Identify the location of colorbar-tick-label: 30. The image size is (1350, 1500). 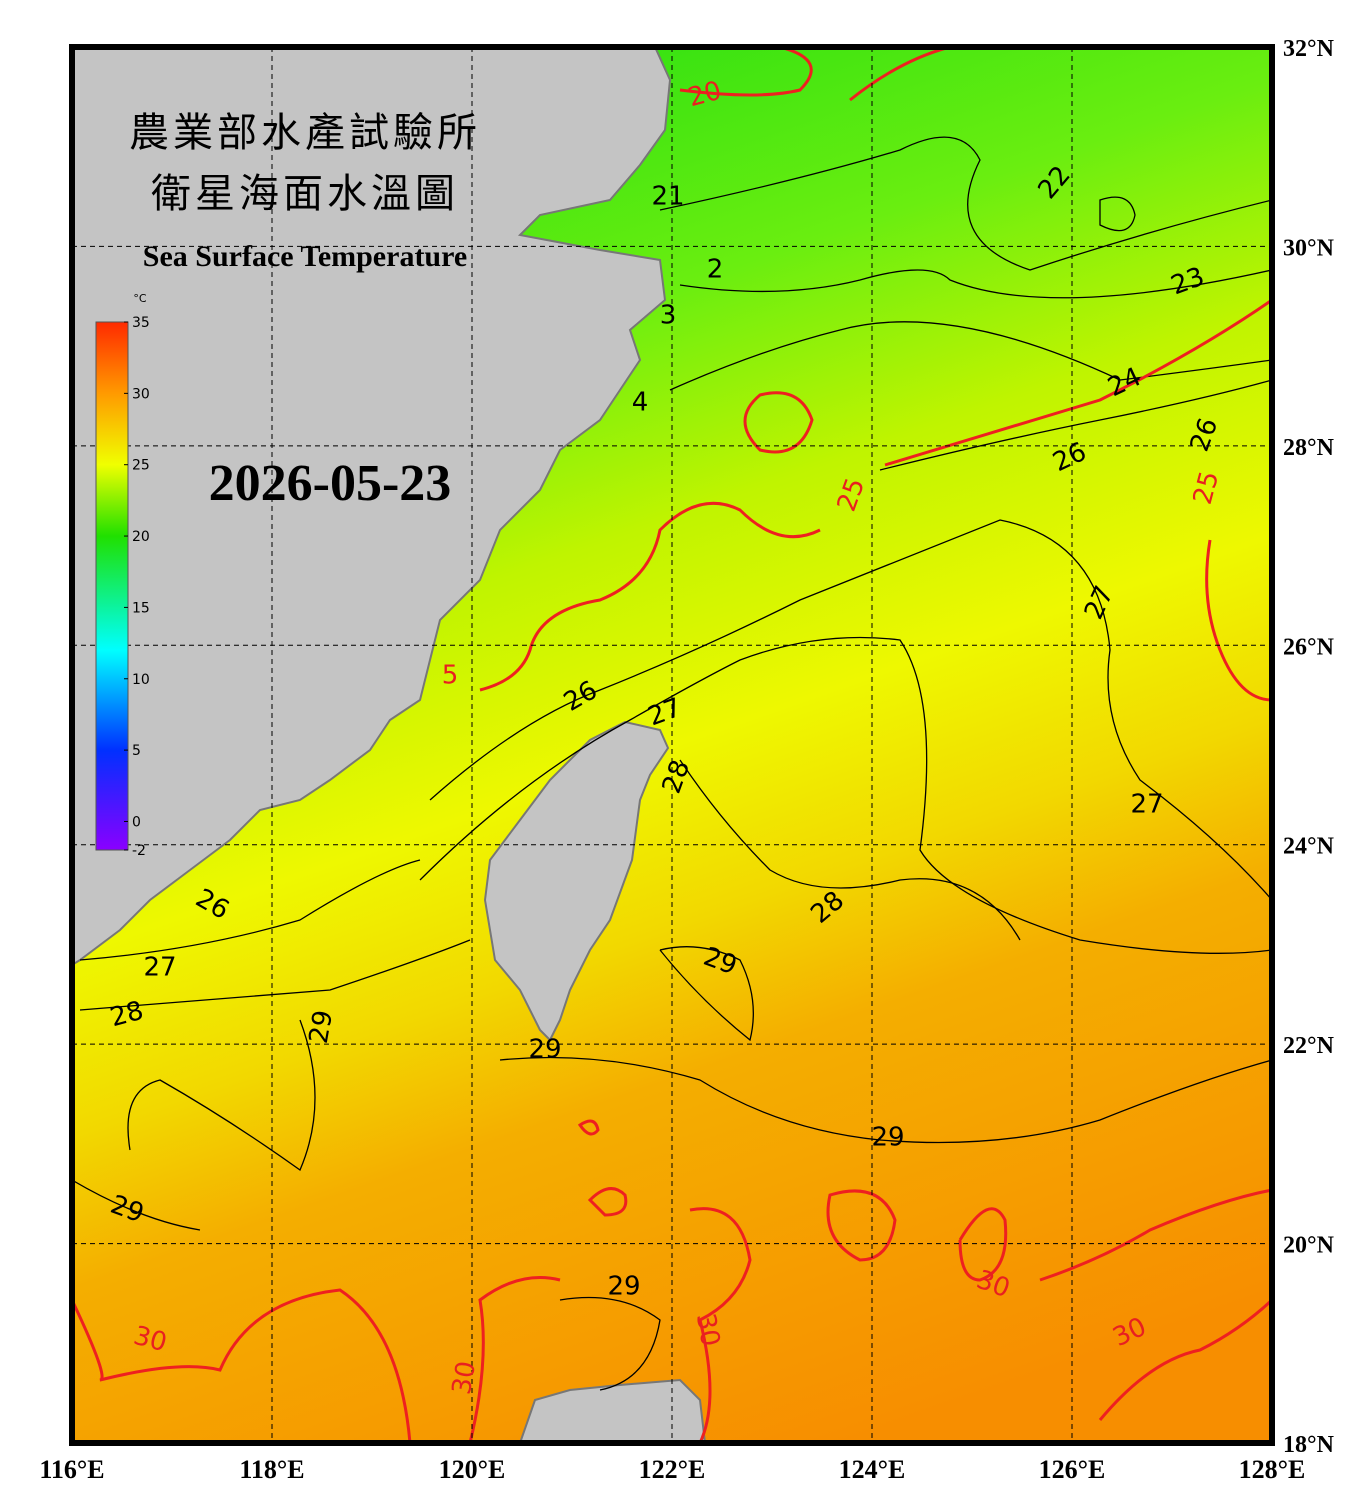
(141, 394).